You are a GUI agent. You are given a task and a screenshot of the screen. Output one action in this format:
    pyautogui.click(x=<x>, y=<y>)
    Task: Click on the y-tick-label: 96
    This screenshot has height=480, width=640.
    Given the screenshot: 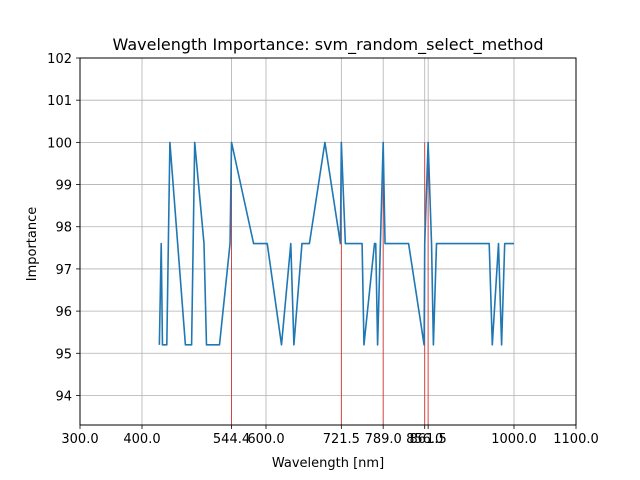 What is the action you would take?
    pyautogui.click(x=63, y=312)
    